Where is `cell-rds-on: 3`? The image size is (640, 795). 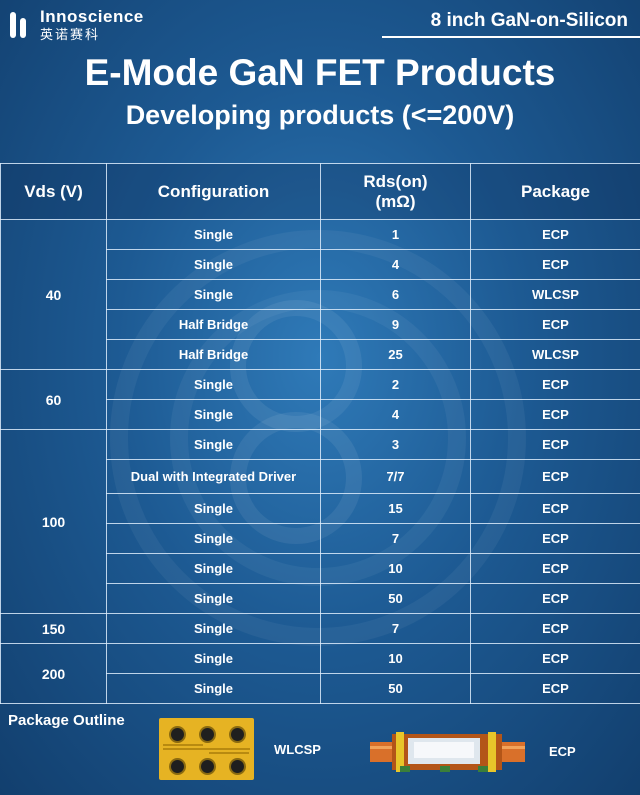
cell-rds-on: 3 is located at coordinates (395, 444).